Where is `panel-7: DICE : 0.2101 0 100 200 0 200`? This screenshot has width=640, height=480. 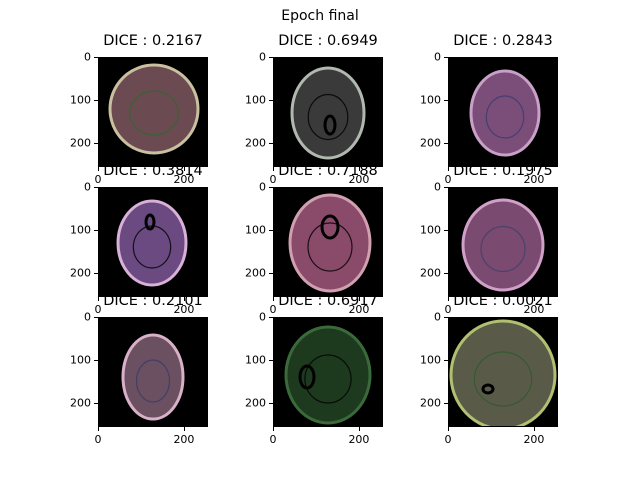
panel-7: DICE : 0.2101 0 100 200 0 200 is located at coordinates (139, 369).